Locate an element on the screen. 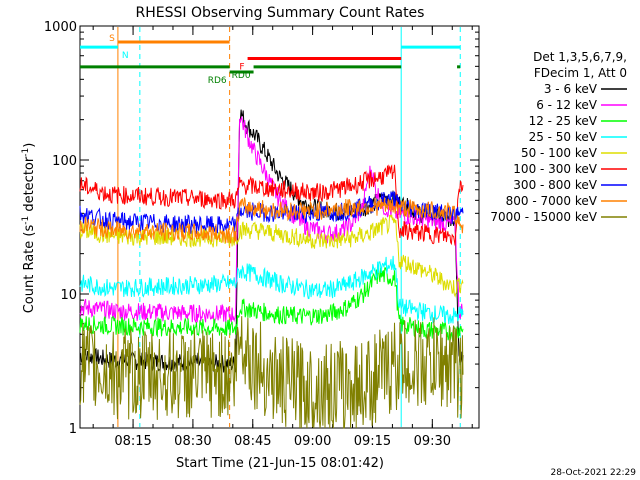  x-tick-label: 08:15 is located at coordinates (132, 441).